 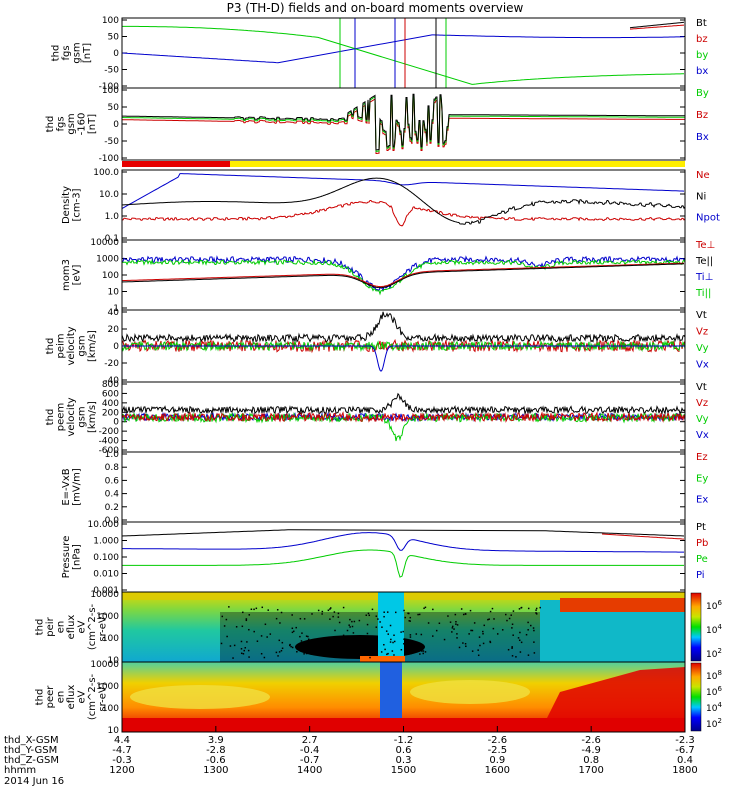 What do you see at coordinates (71, 627) in the screenshot?
I see `y-axis-label: eflux` at bounding box center [71, 627].